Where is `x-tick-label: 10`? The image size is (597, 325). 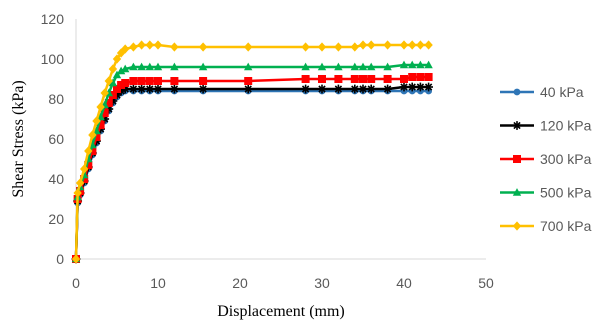 x-tick-label: 10 is located at coordinates (158, 283).